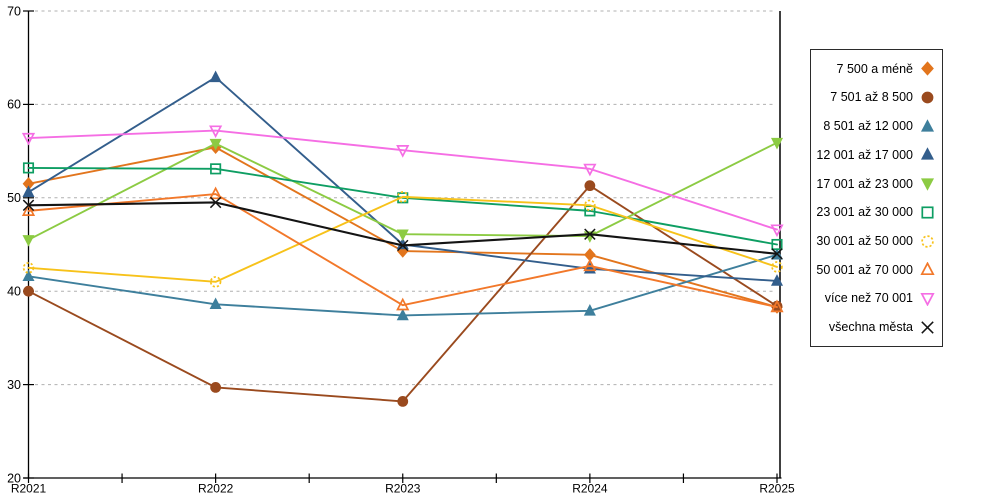  Describe the element at coordinates (28, 241) in the screenshot. I see `data-point-17-001-a-23-000-R2021` at that location.